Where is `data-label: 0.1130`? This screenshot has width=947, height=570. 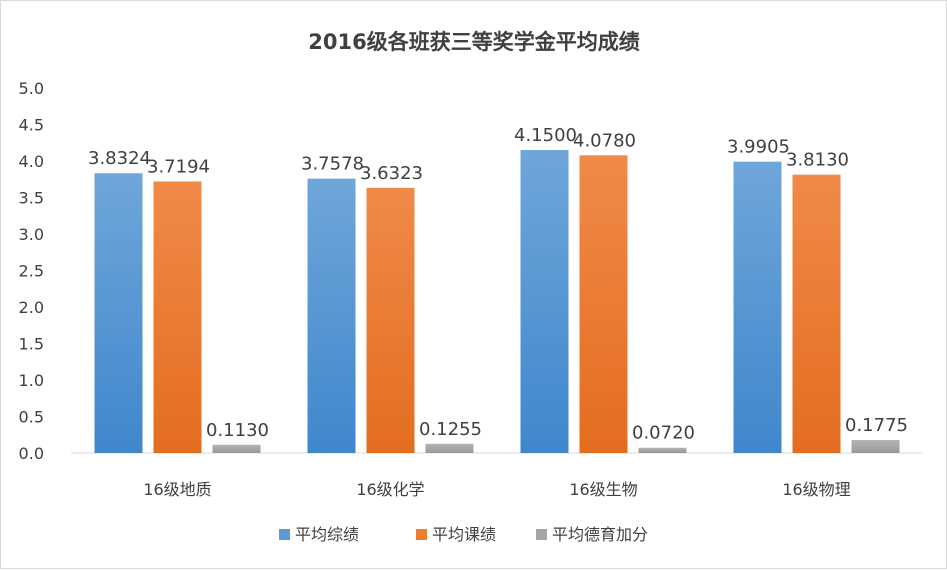 data-label: 0.1130 is located at coordinates (237, 430).